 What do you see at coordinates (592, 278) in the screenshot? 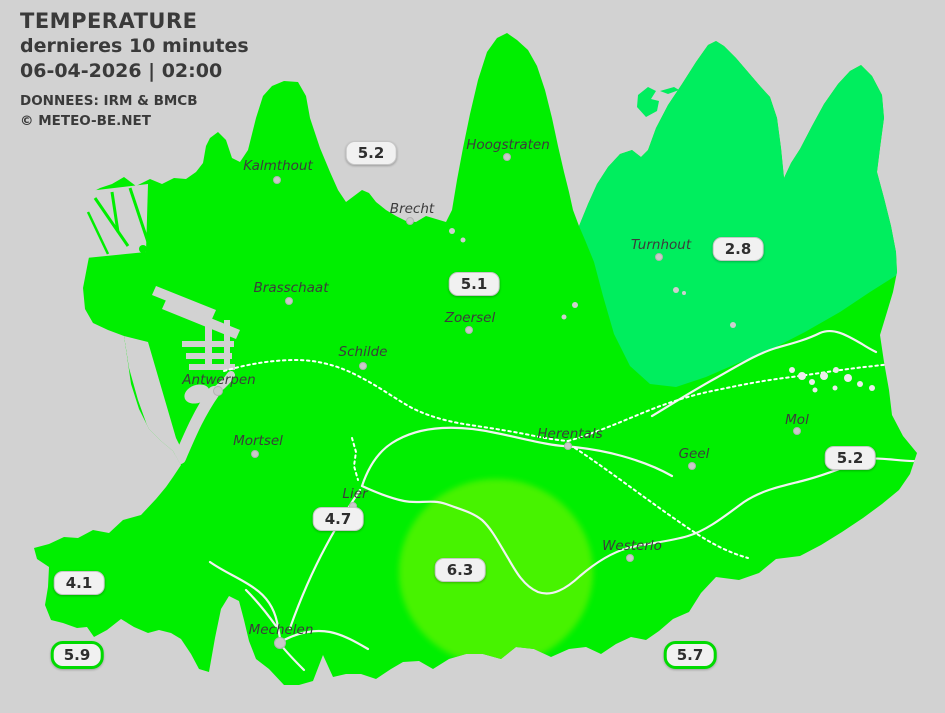
I see `village-specks` at bounding box center [592, 278].